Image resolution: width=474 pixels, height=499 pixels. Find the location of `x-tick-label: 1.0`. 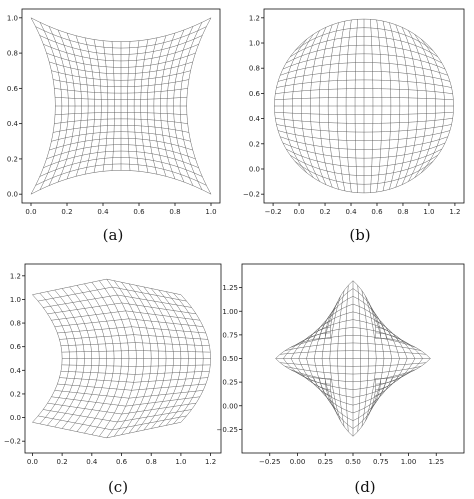

x-tick-label: 1.0 is located at coordinates (210, 212).